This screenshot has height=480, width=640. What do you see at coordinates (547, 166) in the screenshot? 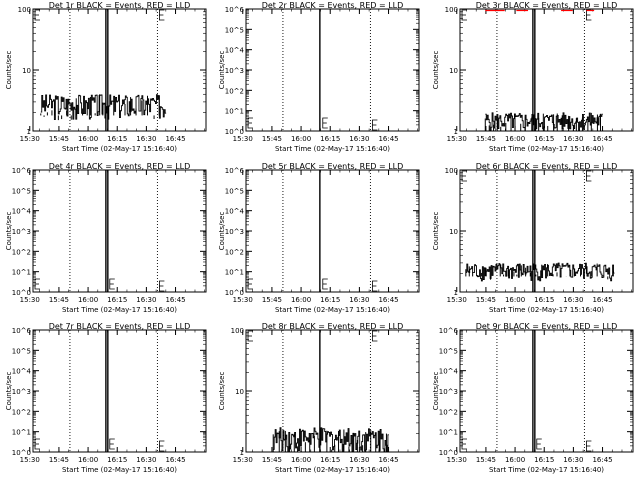
I see `panel-title: Det 6r BLACK = Events, RED = LLD` at bounding box center [547, 166].